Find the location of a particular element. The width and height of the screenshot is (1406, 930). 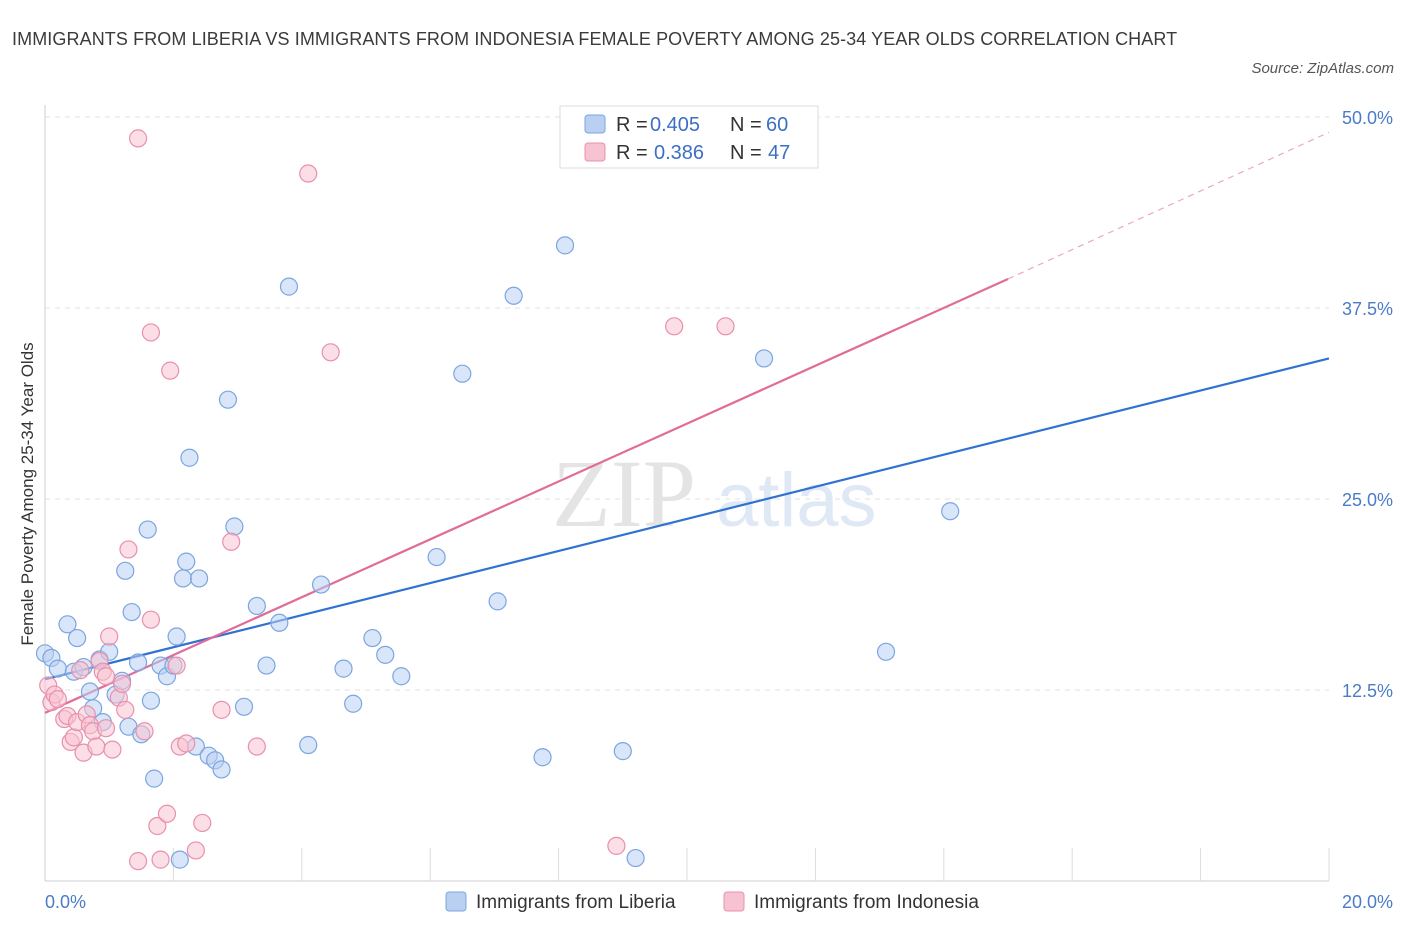

indonesia-n-label: N = is located at coordinates (746, 153).